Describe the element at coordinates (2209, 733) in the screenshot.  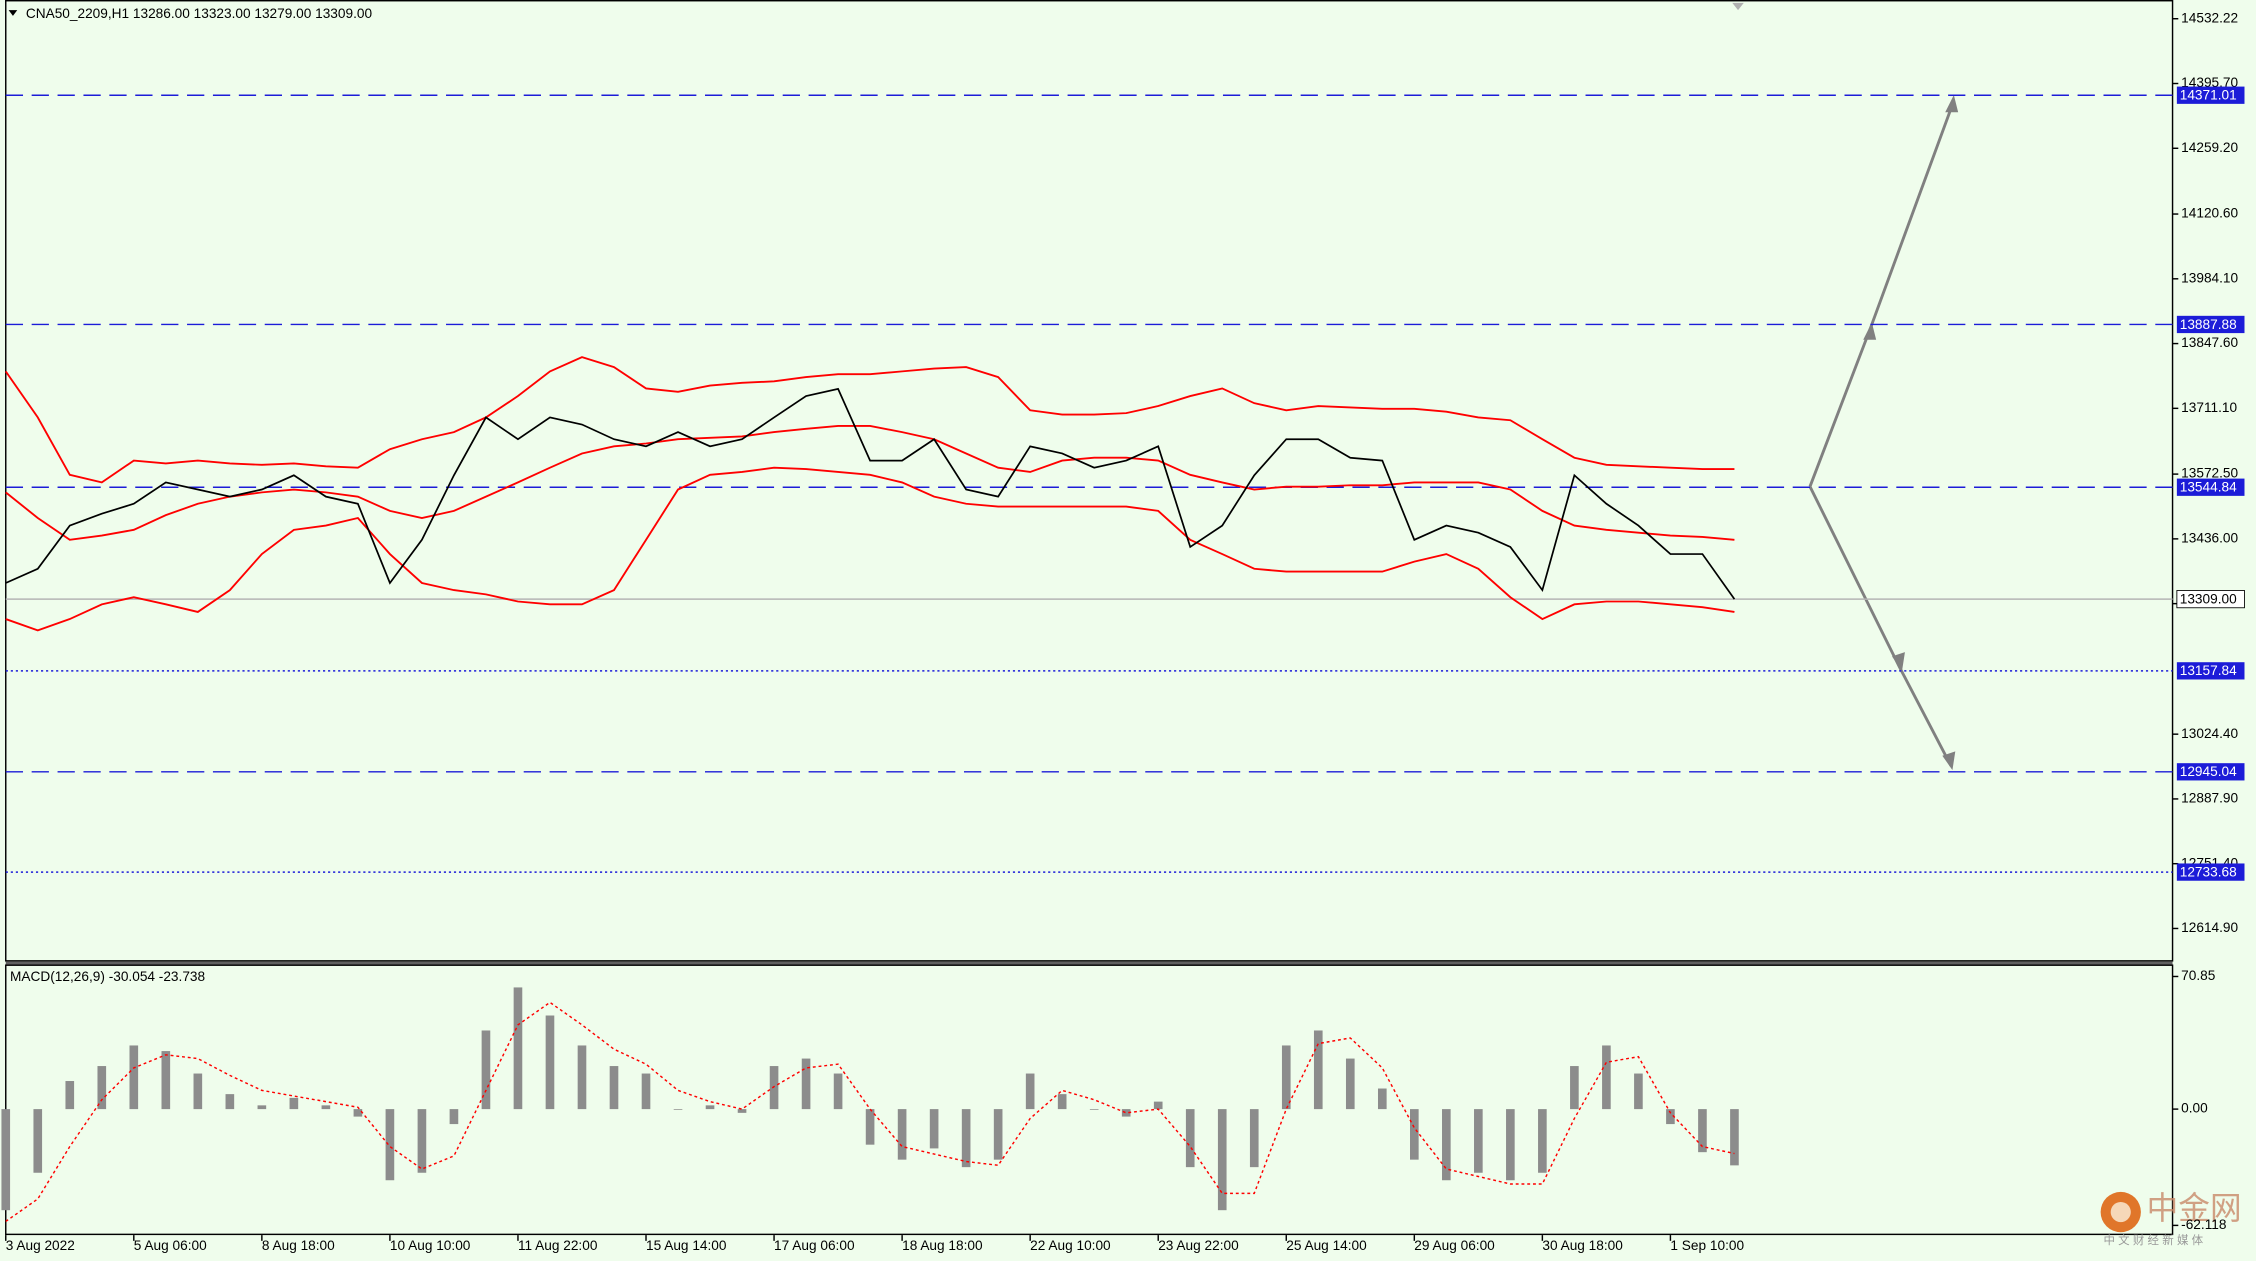
I see `y-tick-label: 13024.40` at that location.